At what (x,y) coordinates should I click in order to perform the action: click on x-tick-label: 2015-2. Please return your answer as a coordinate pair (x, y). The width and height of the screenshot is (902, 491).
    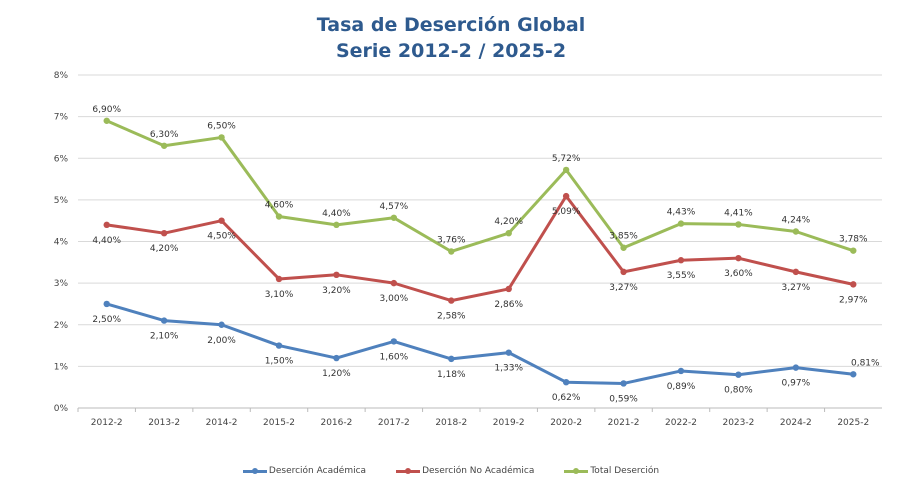
    Looking at the image, I should click on (279, 423).